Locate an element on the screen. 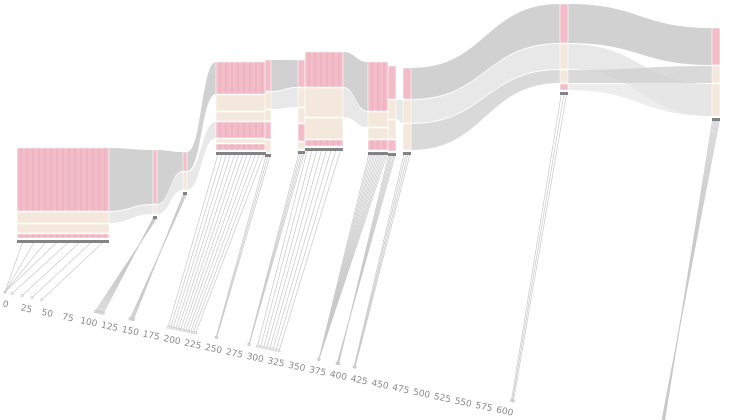 The image size is (746, 420). x-tick-label: 300 is located at coordinates (255, 358).